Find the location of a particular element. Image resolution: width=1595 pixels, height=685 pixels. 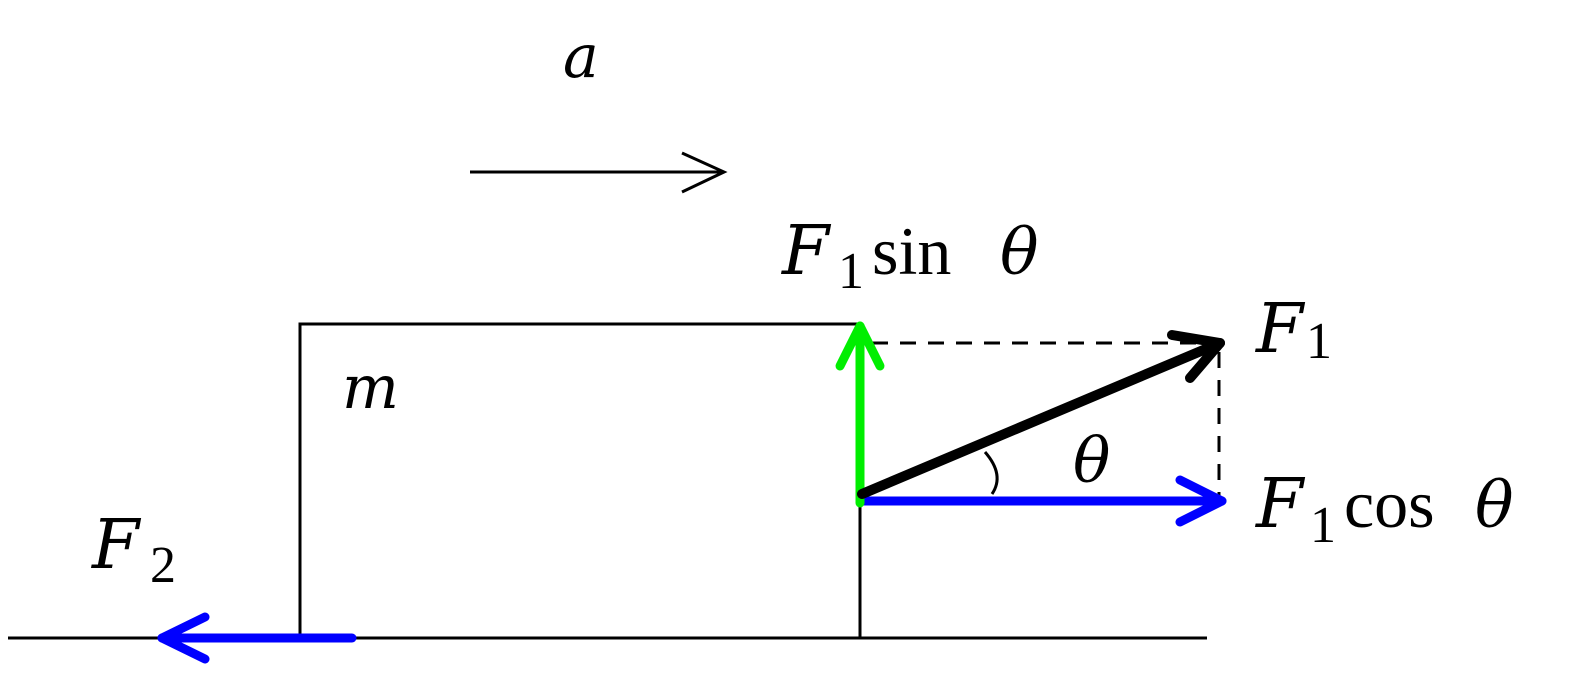

force2-arrow is located at coordinates (257, 638).